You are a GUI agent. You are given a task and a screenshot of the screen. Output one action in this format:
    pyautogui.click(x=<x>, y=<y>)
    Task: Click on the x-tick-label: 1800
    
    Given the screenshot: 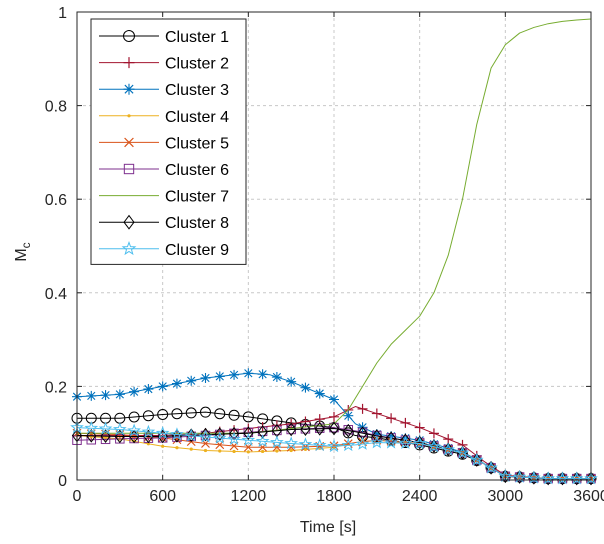 What is the action you would take?
    pyautogui.click(x=334, y=496)
    